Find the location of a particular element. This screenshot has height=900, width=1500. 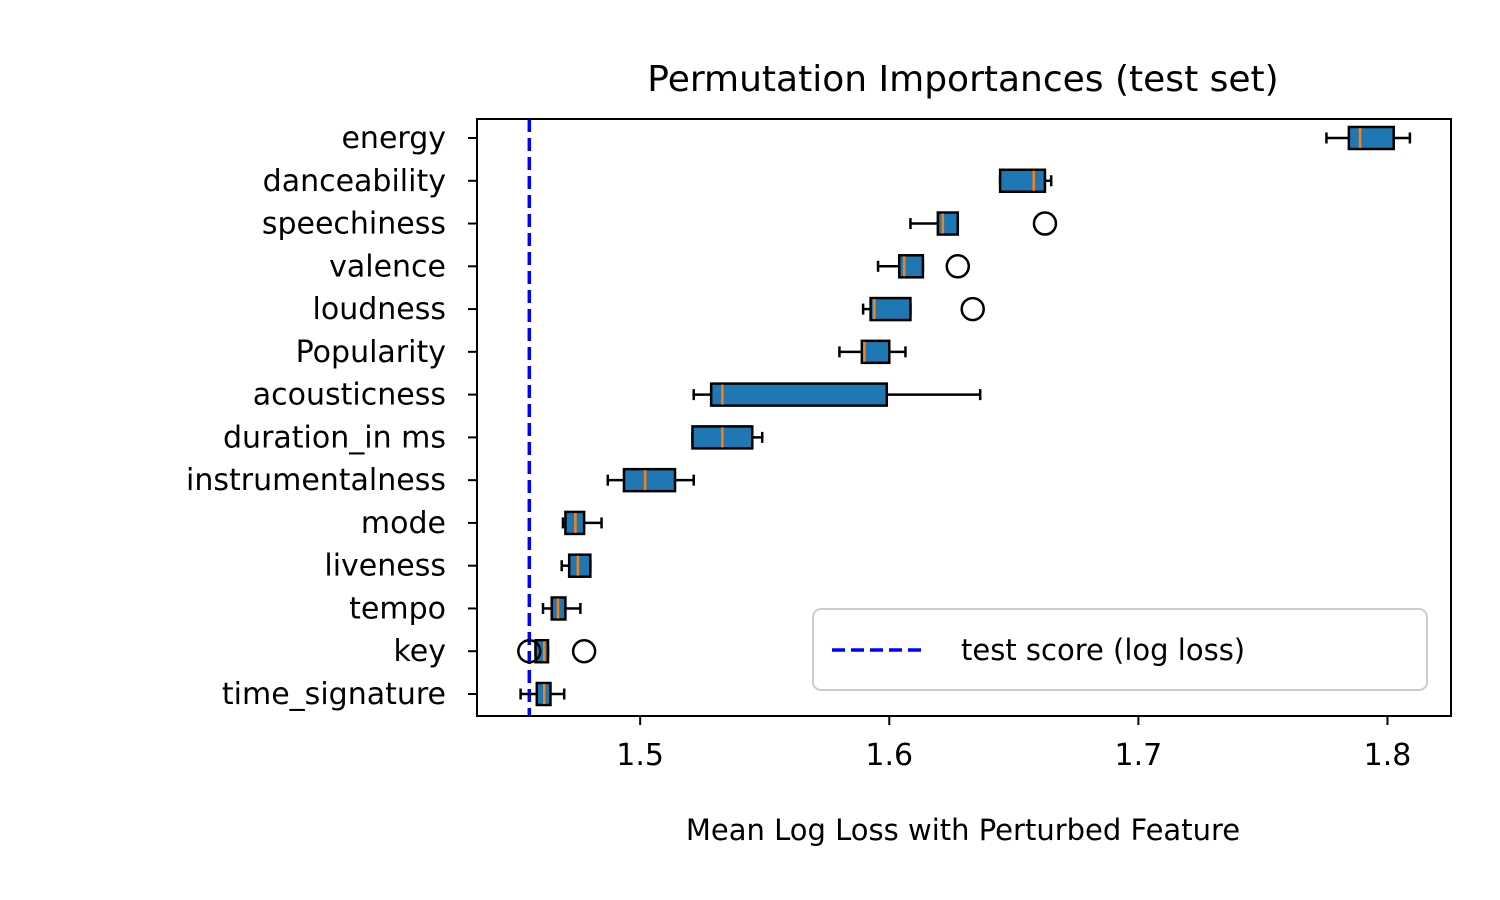

x-tick-label: 1.8 is located at coordinates (1388, 755).